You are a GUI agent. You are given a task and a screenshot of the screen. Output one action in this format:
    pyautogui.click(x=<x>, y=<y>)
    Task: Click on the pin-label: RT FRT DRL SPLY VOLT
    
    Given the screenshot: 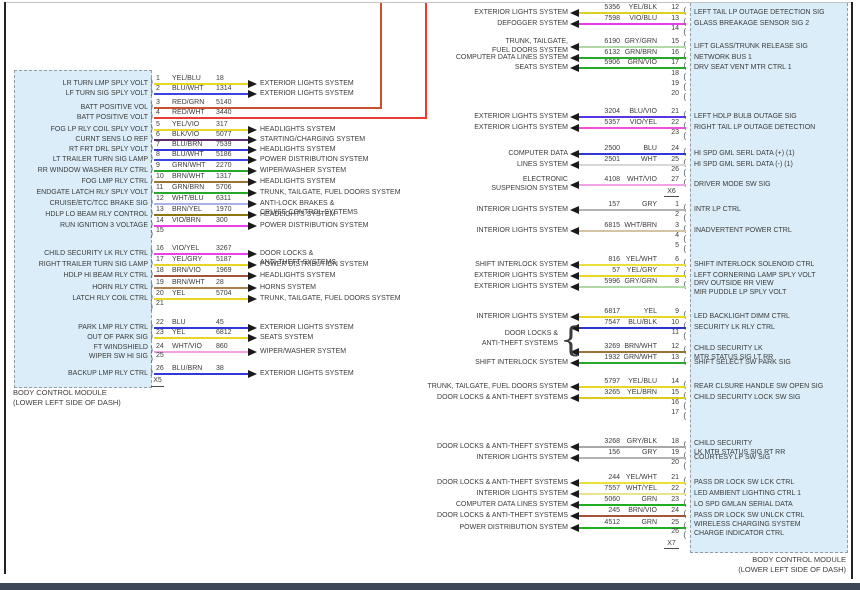 What is the action you would take?
    pyautogui.click(x=108, y=149)
    